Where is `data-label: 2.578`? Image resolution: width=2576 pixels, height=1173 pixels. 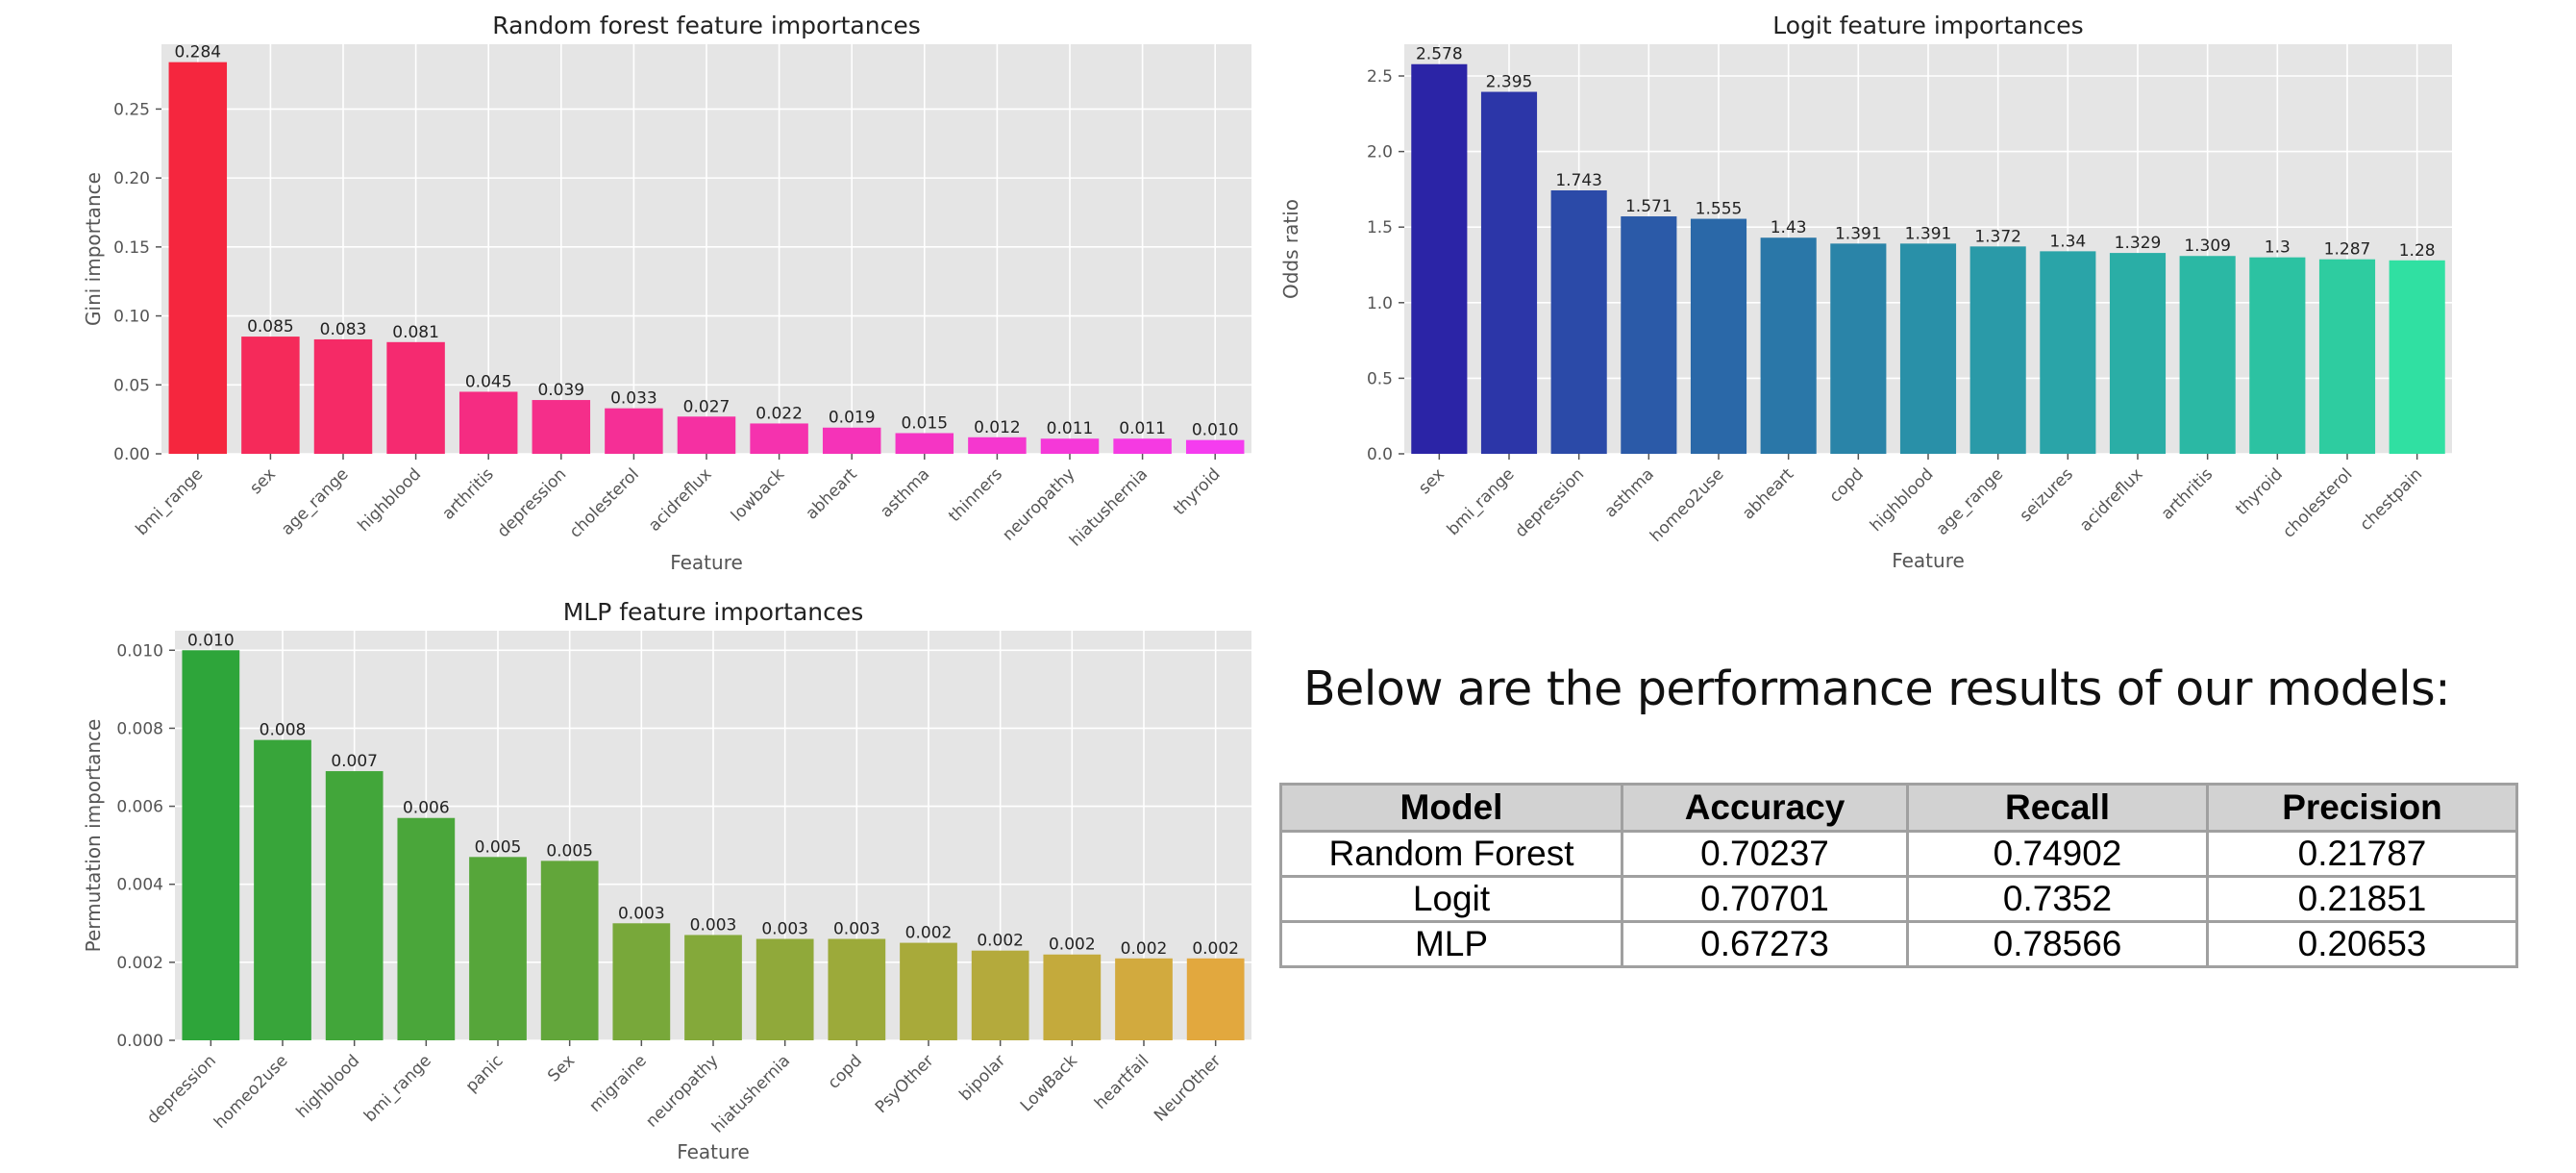 data-label: 2.578 is located at coordinates (1440, 55).